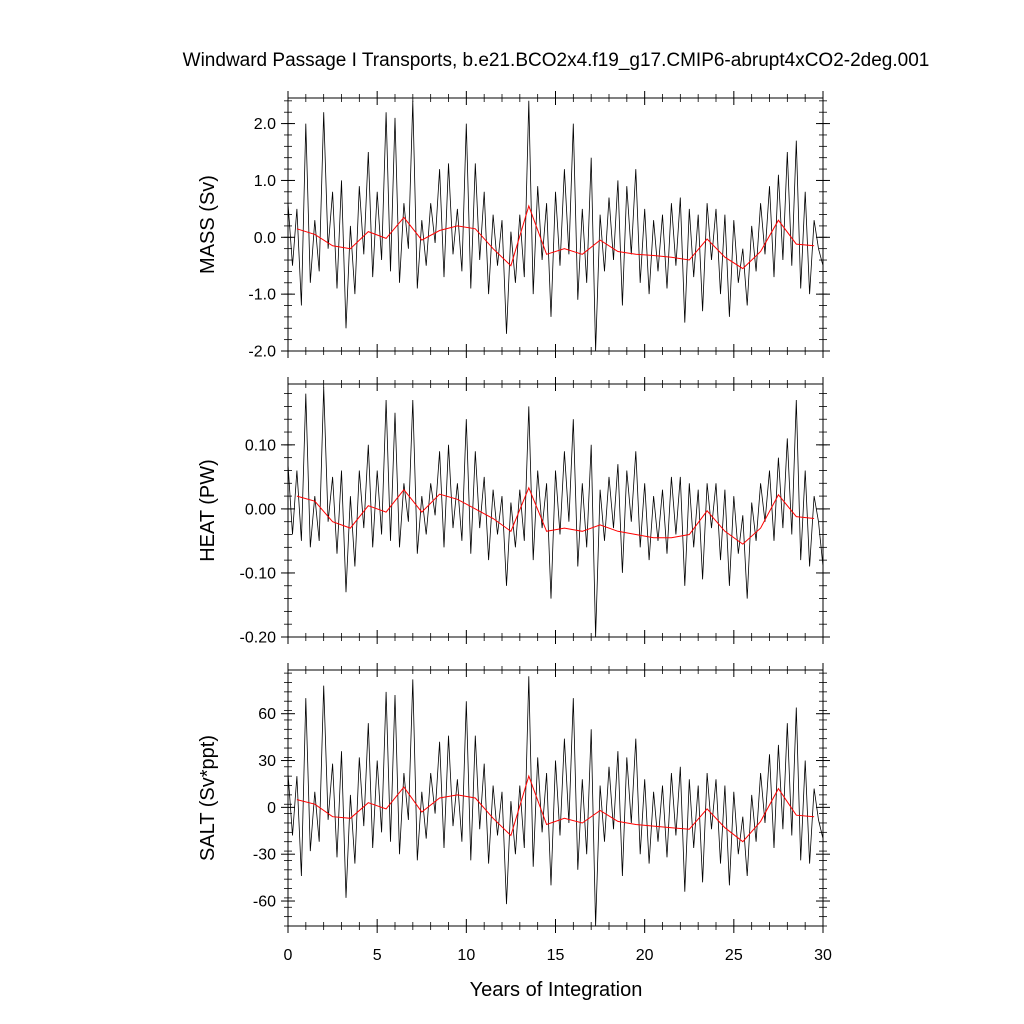 This screenshot has width=1024, height=1024. Describe the element at coordinates (466, 955) in the screenshot. I see `x-tick-label: 10` at that location.